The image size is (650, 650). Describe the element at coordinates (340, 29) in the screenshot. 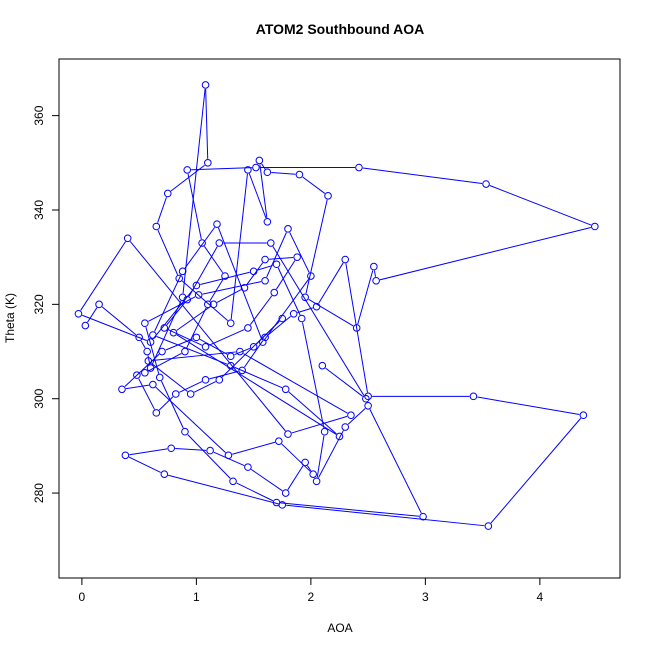

I see `chart-title: ATOM2 Southbound AOA` at that location.